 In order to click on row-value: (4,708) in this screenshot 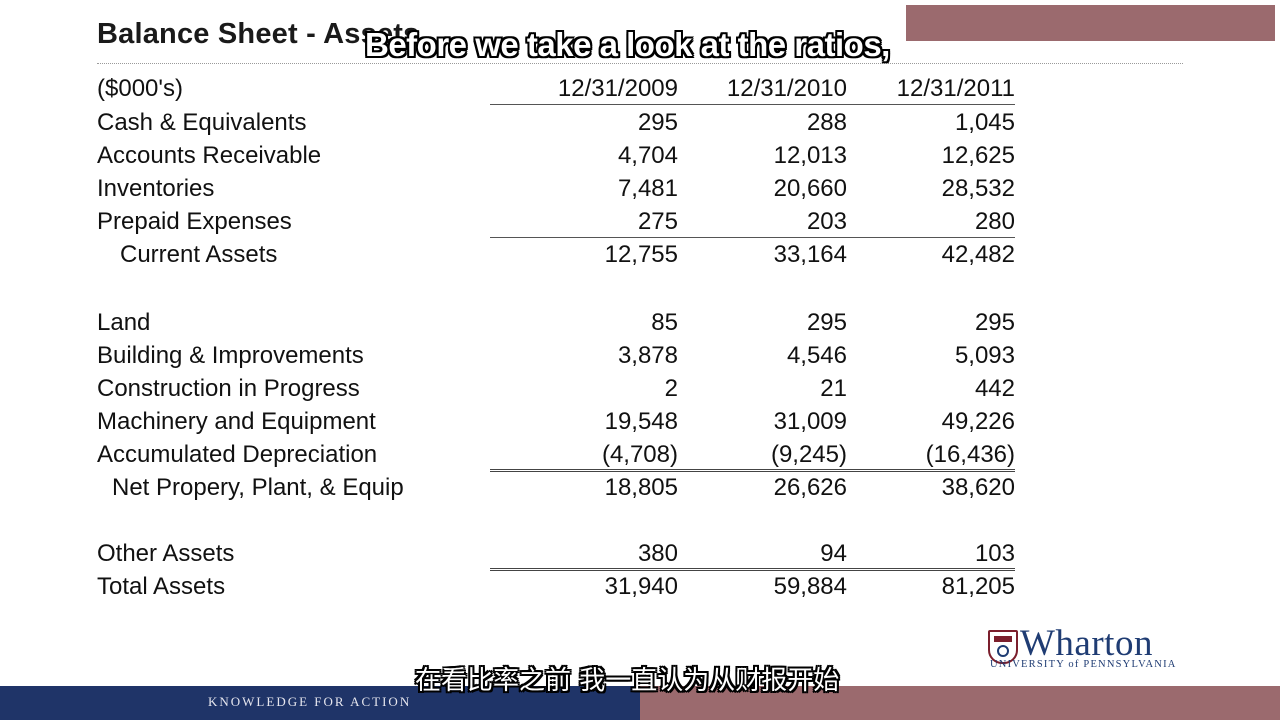, I will do `click(639, 454)`.